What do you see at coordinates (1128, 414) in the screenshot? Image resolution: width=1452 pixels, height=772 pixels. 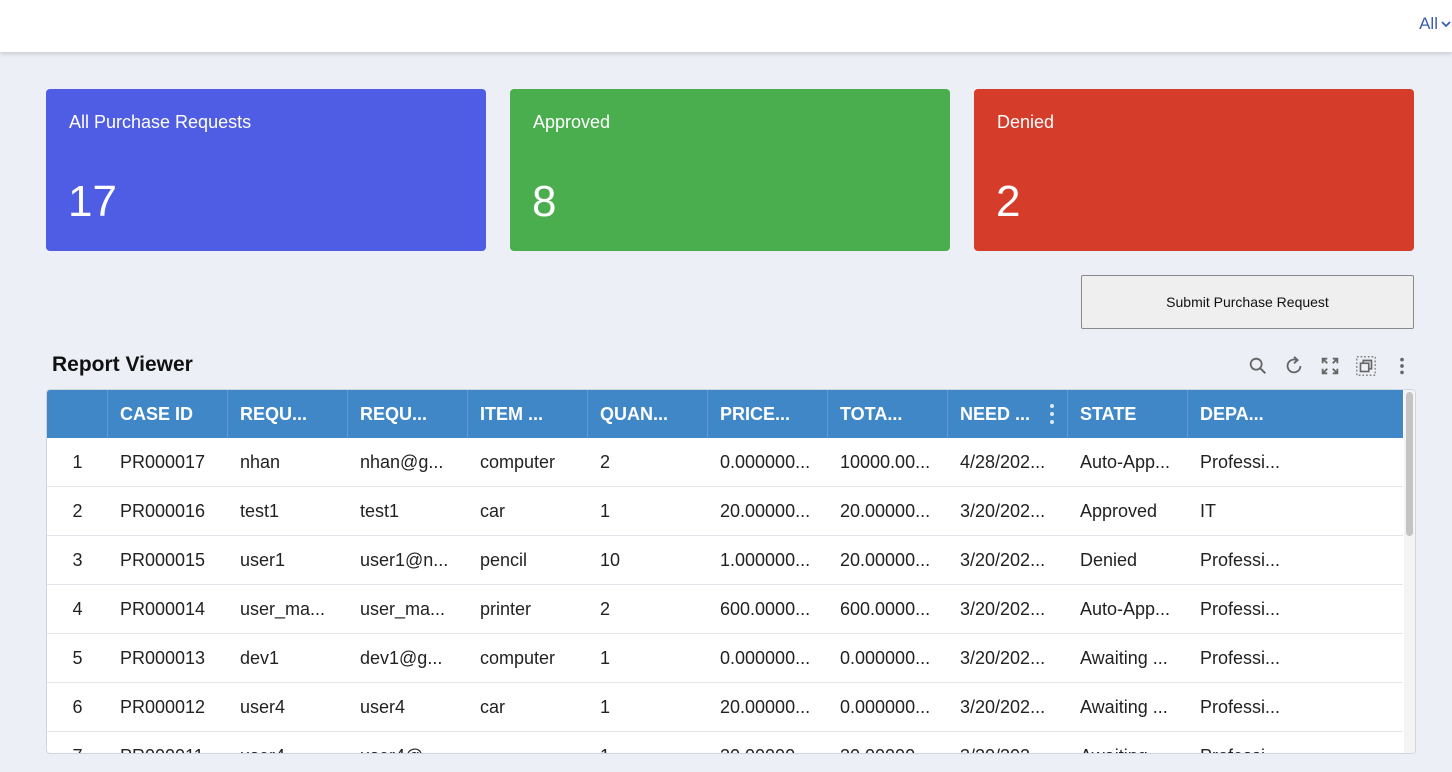 I see `column-header-state: STATE` at bounding box center [1128, 414].